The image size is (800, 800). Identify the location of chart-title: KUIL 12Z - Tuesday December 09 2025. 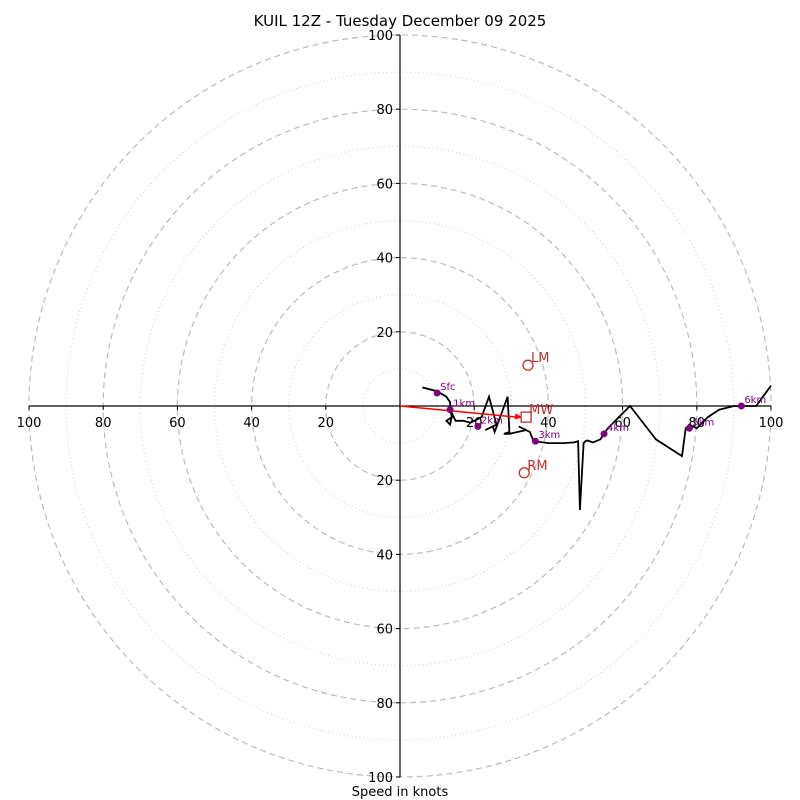
(400, 21).